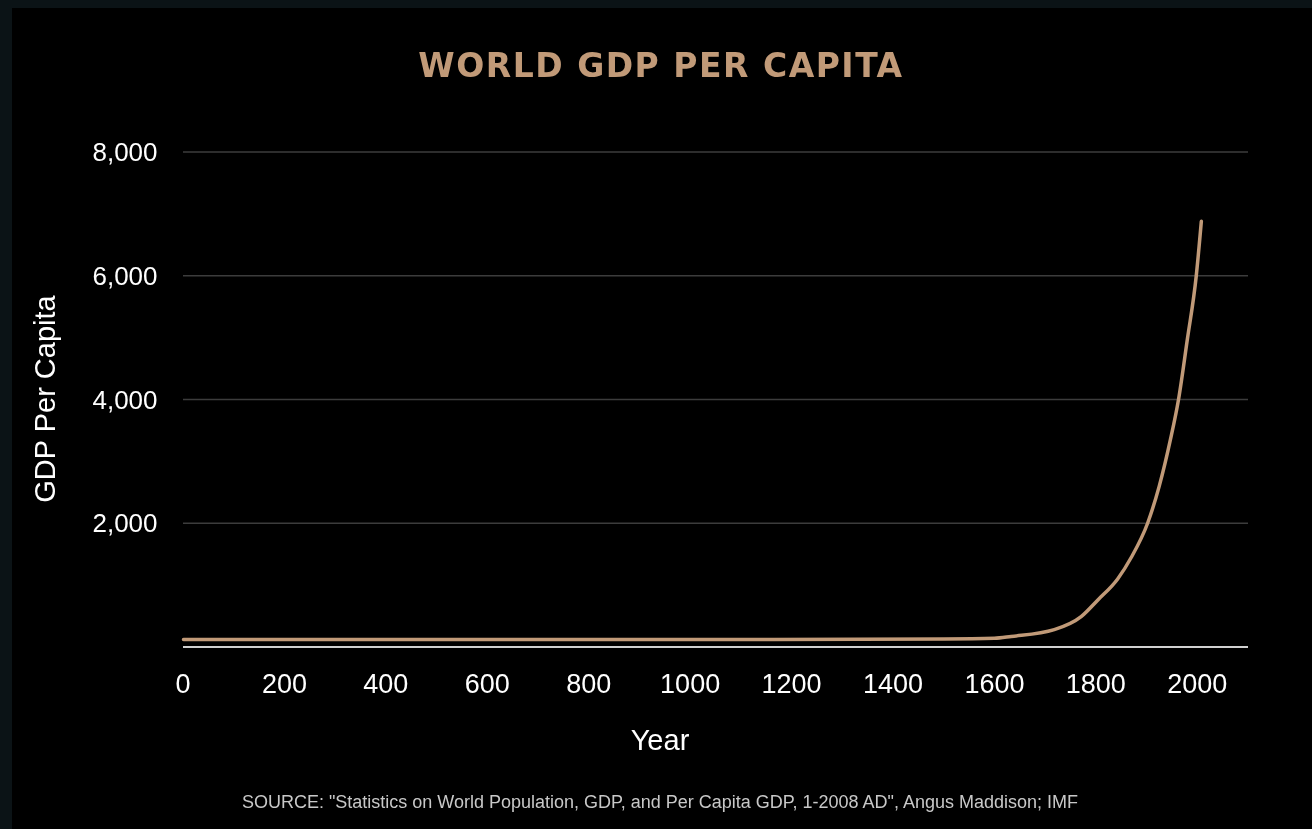 This screenshot has width=1312, height=829. What do you see at coordinates (386, 684) in the screenshot?
I see `x-tick-label: 400` at bounding box center [386, 684].